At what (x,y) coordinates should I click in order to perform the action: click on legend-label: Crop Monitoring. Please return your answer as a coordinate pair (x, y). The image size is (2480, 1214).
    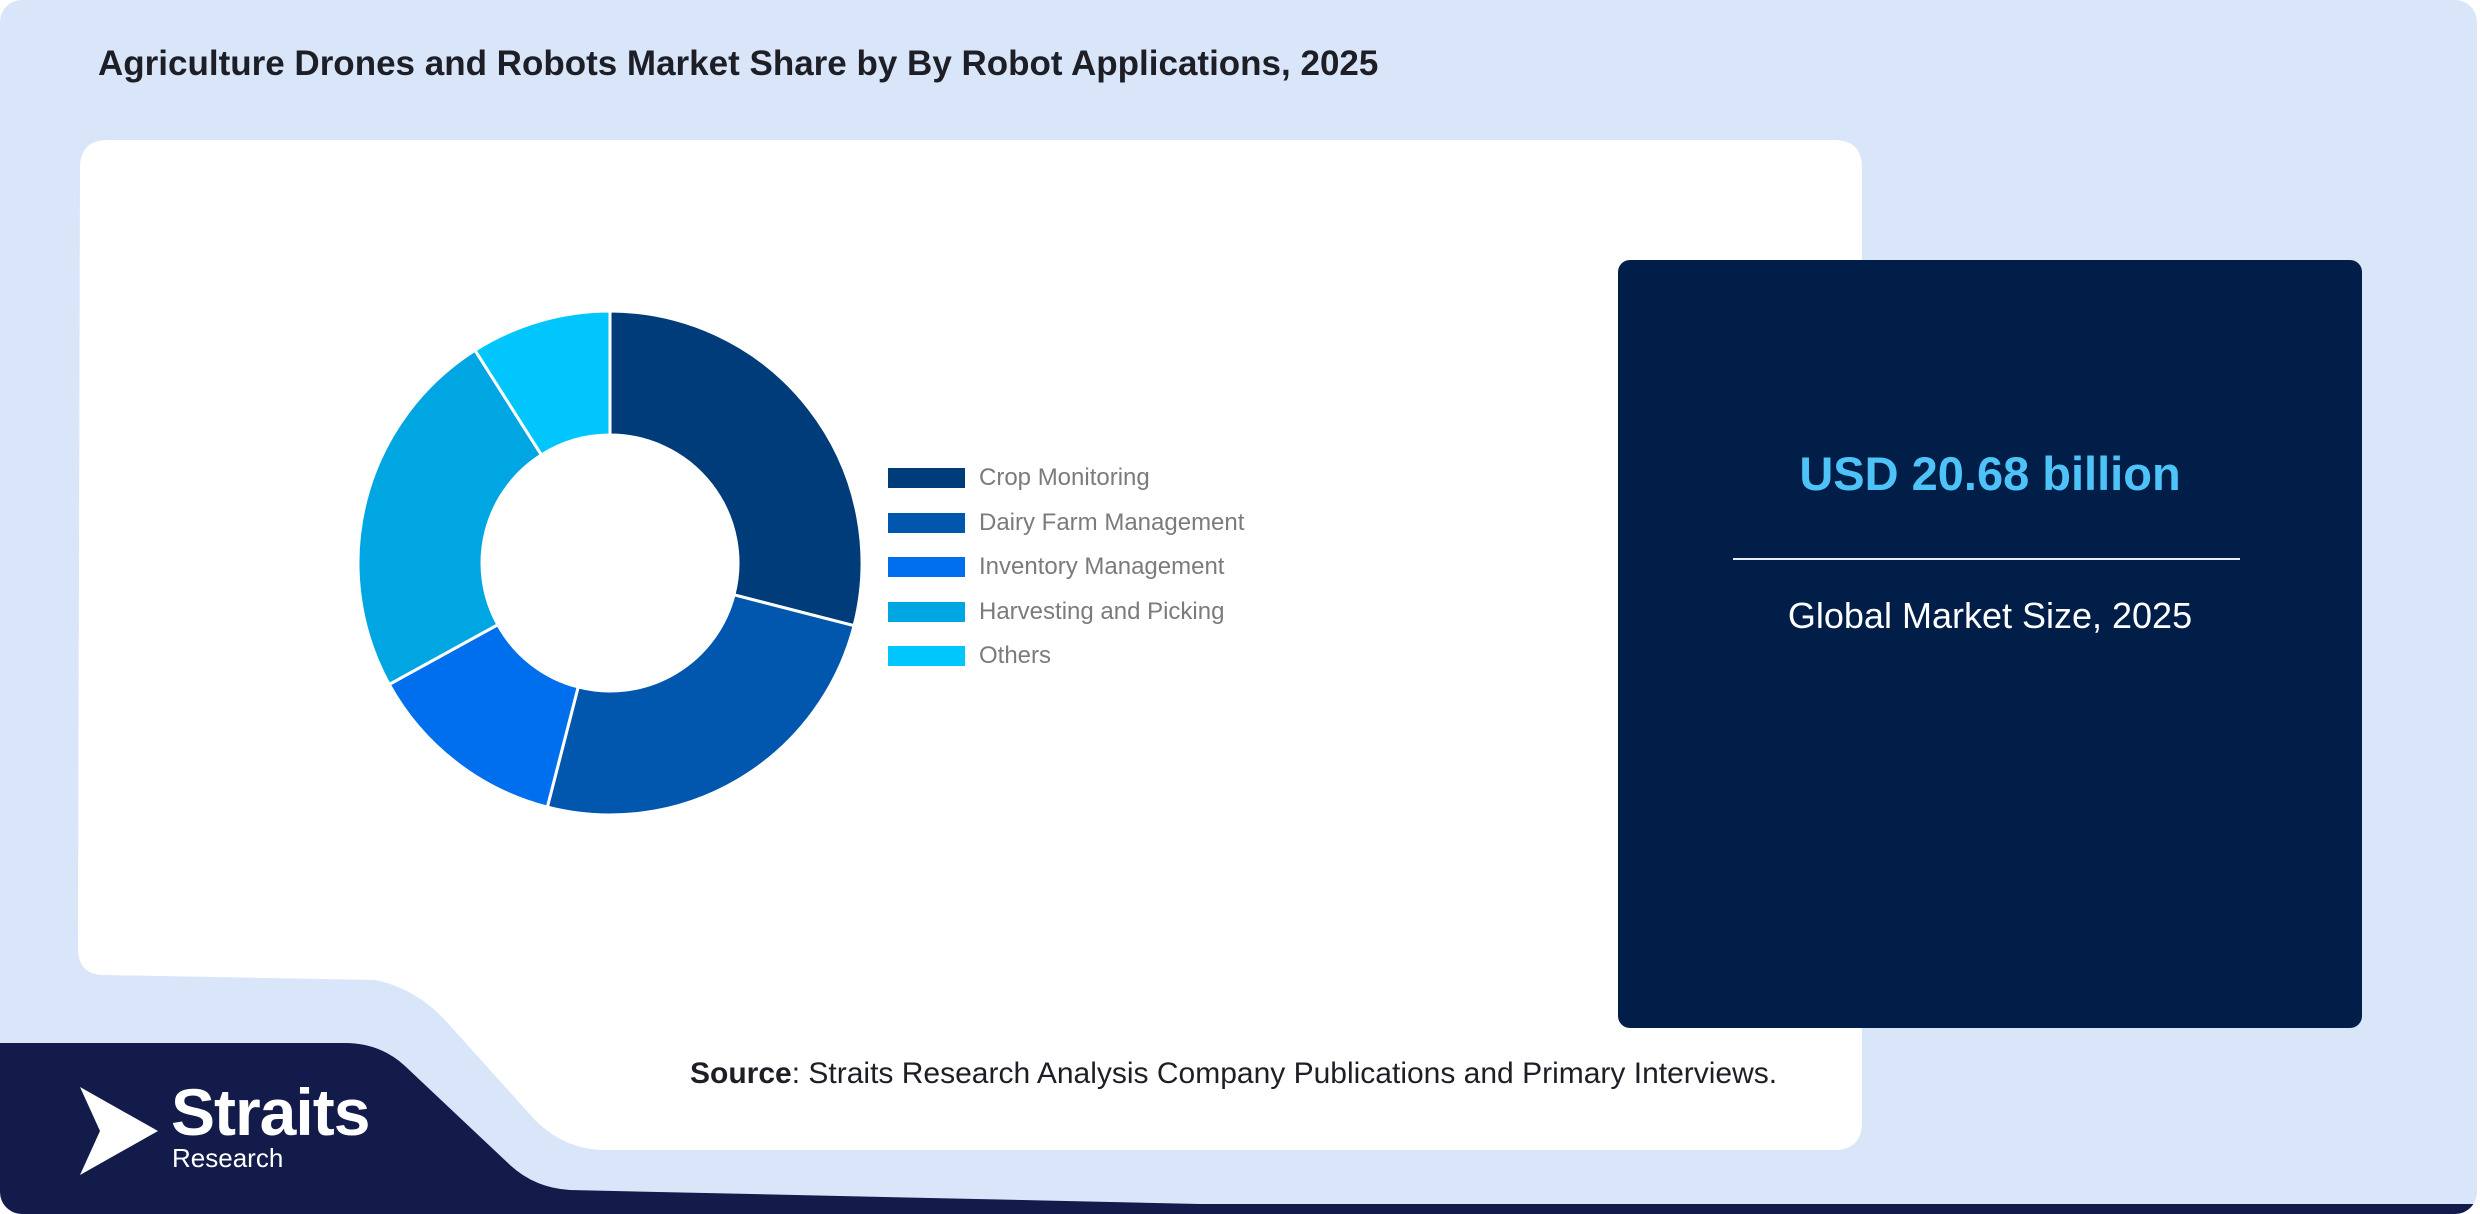
    Looking at the image, I should click on (1064, 478).